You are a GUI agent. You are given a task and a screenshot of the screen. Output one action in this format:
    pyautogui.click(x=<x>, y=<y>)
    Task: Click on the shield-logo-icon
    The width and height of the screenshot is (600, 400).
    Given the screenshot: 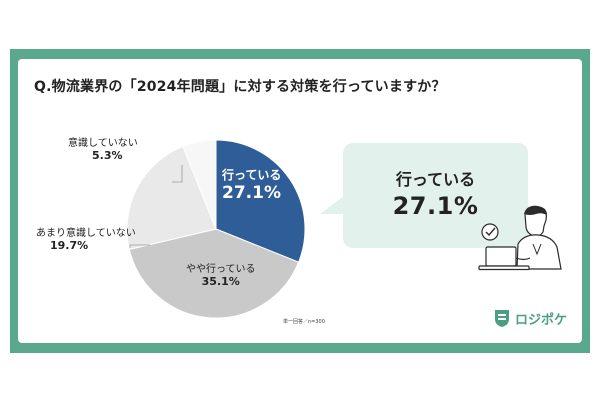 What is the action you would take?
    pyautogui.click(x=502, y=318)
    